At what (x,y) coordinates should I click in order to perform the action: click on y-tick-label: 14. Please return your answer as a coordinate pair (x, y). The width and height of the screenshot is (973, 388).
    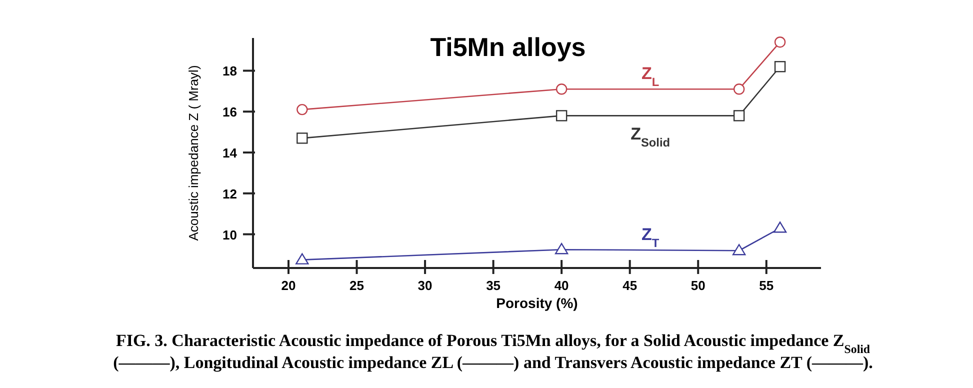
    Looking at the image, I should click on (230, 152).